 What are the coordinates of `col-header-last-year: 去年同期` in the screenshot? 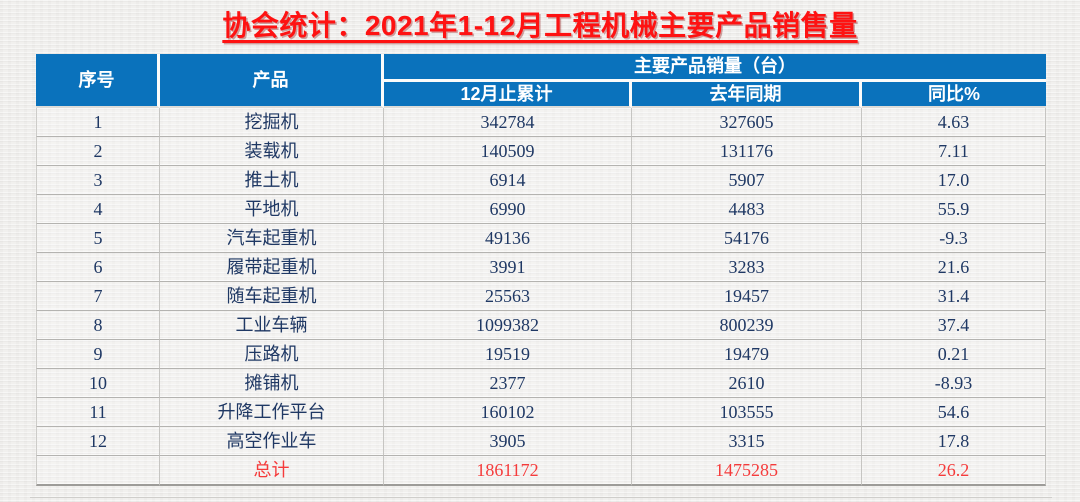 It's located at (747, 95).